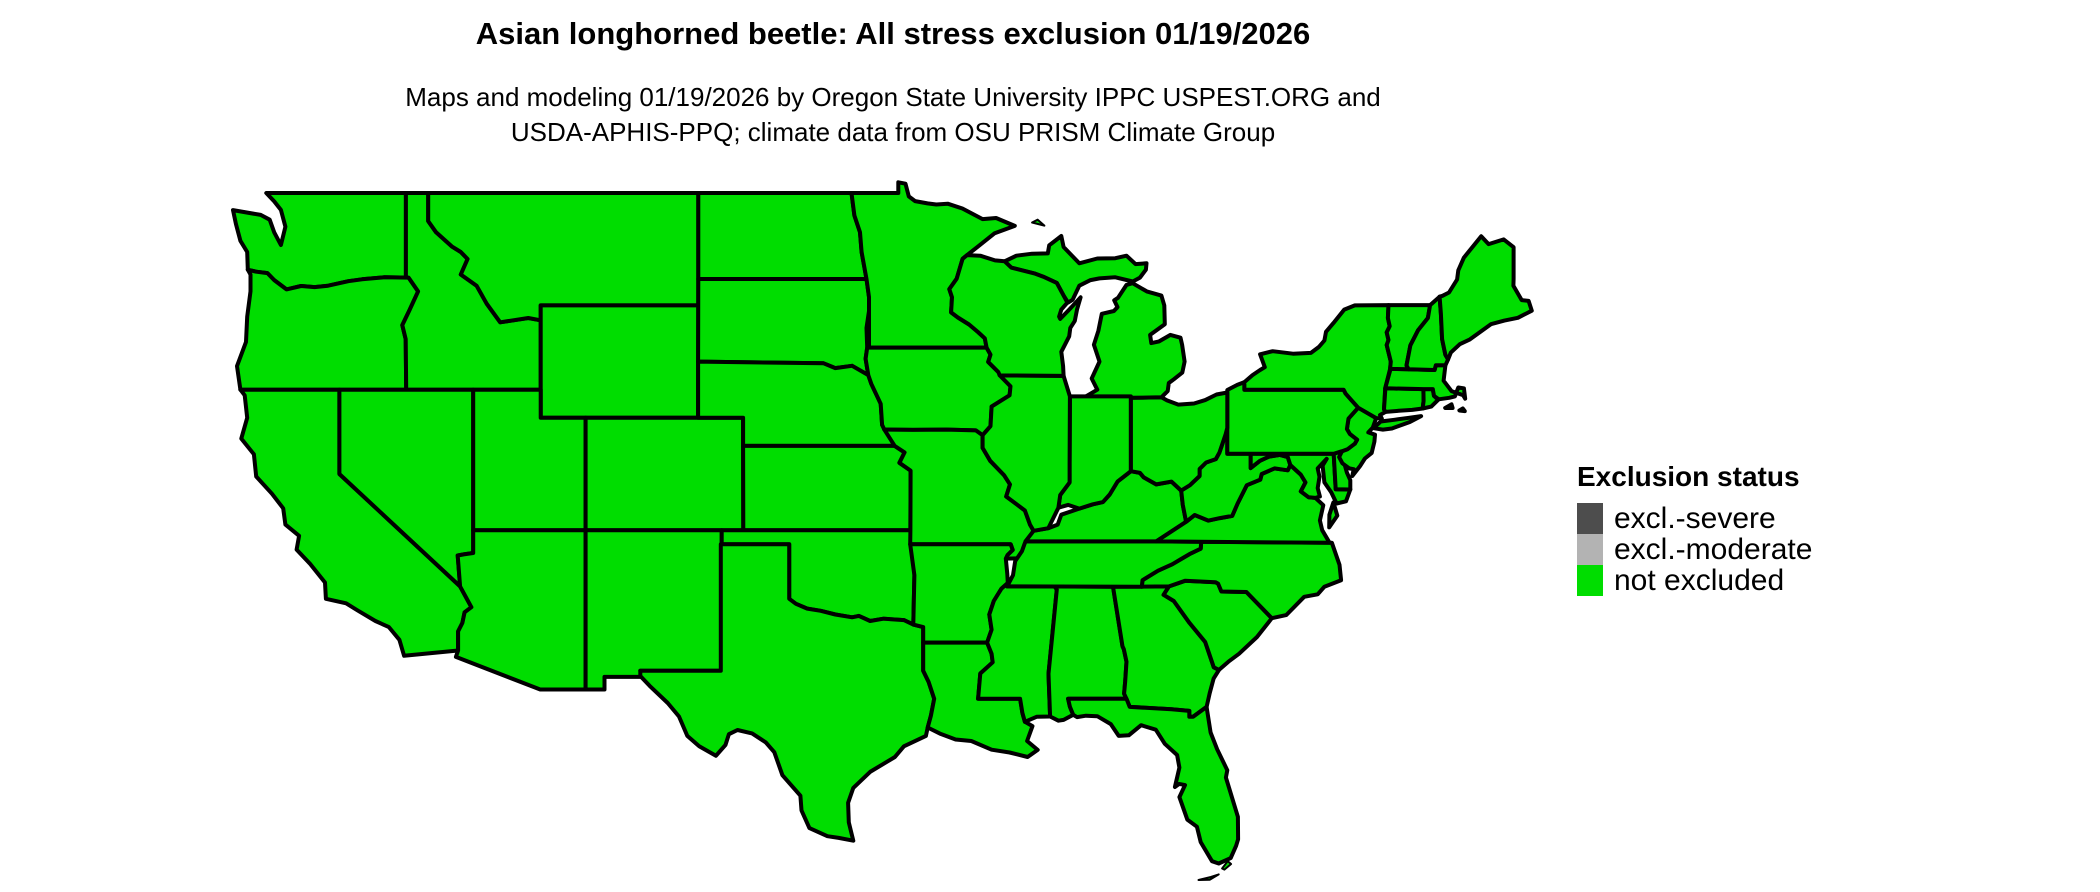 This screenshot has width=2100, height=892. Describe the element at coordinates (1153, 781) in the screenshot. I see `state-fl` at that location.